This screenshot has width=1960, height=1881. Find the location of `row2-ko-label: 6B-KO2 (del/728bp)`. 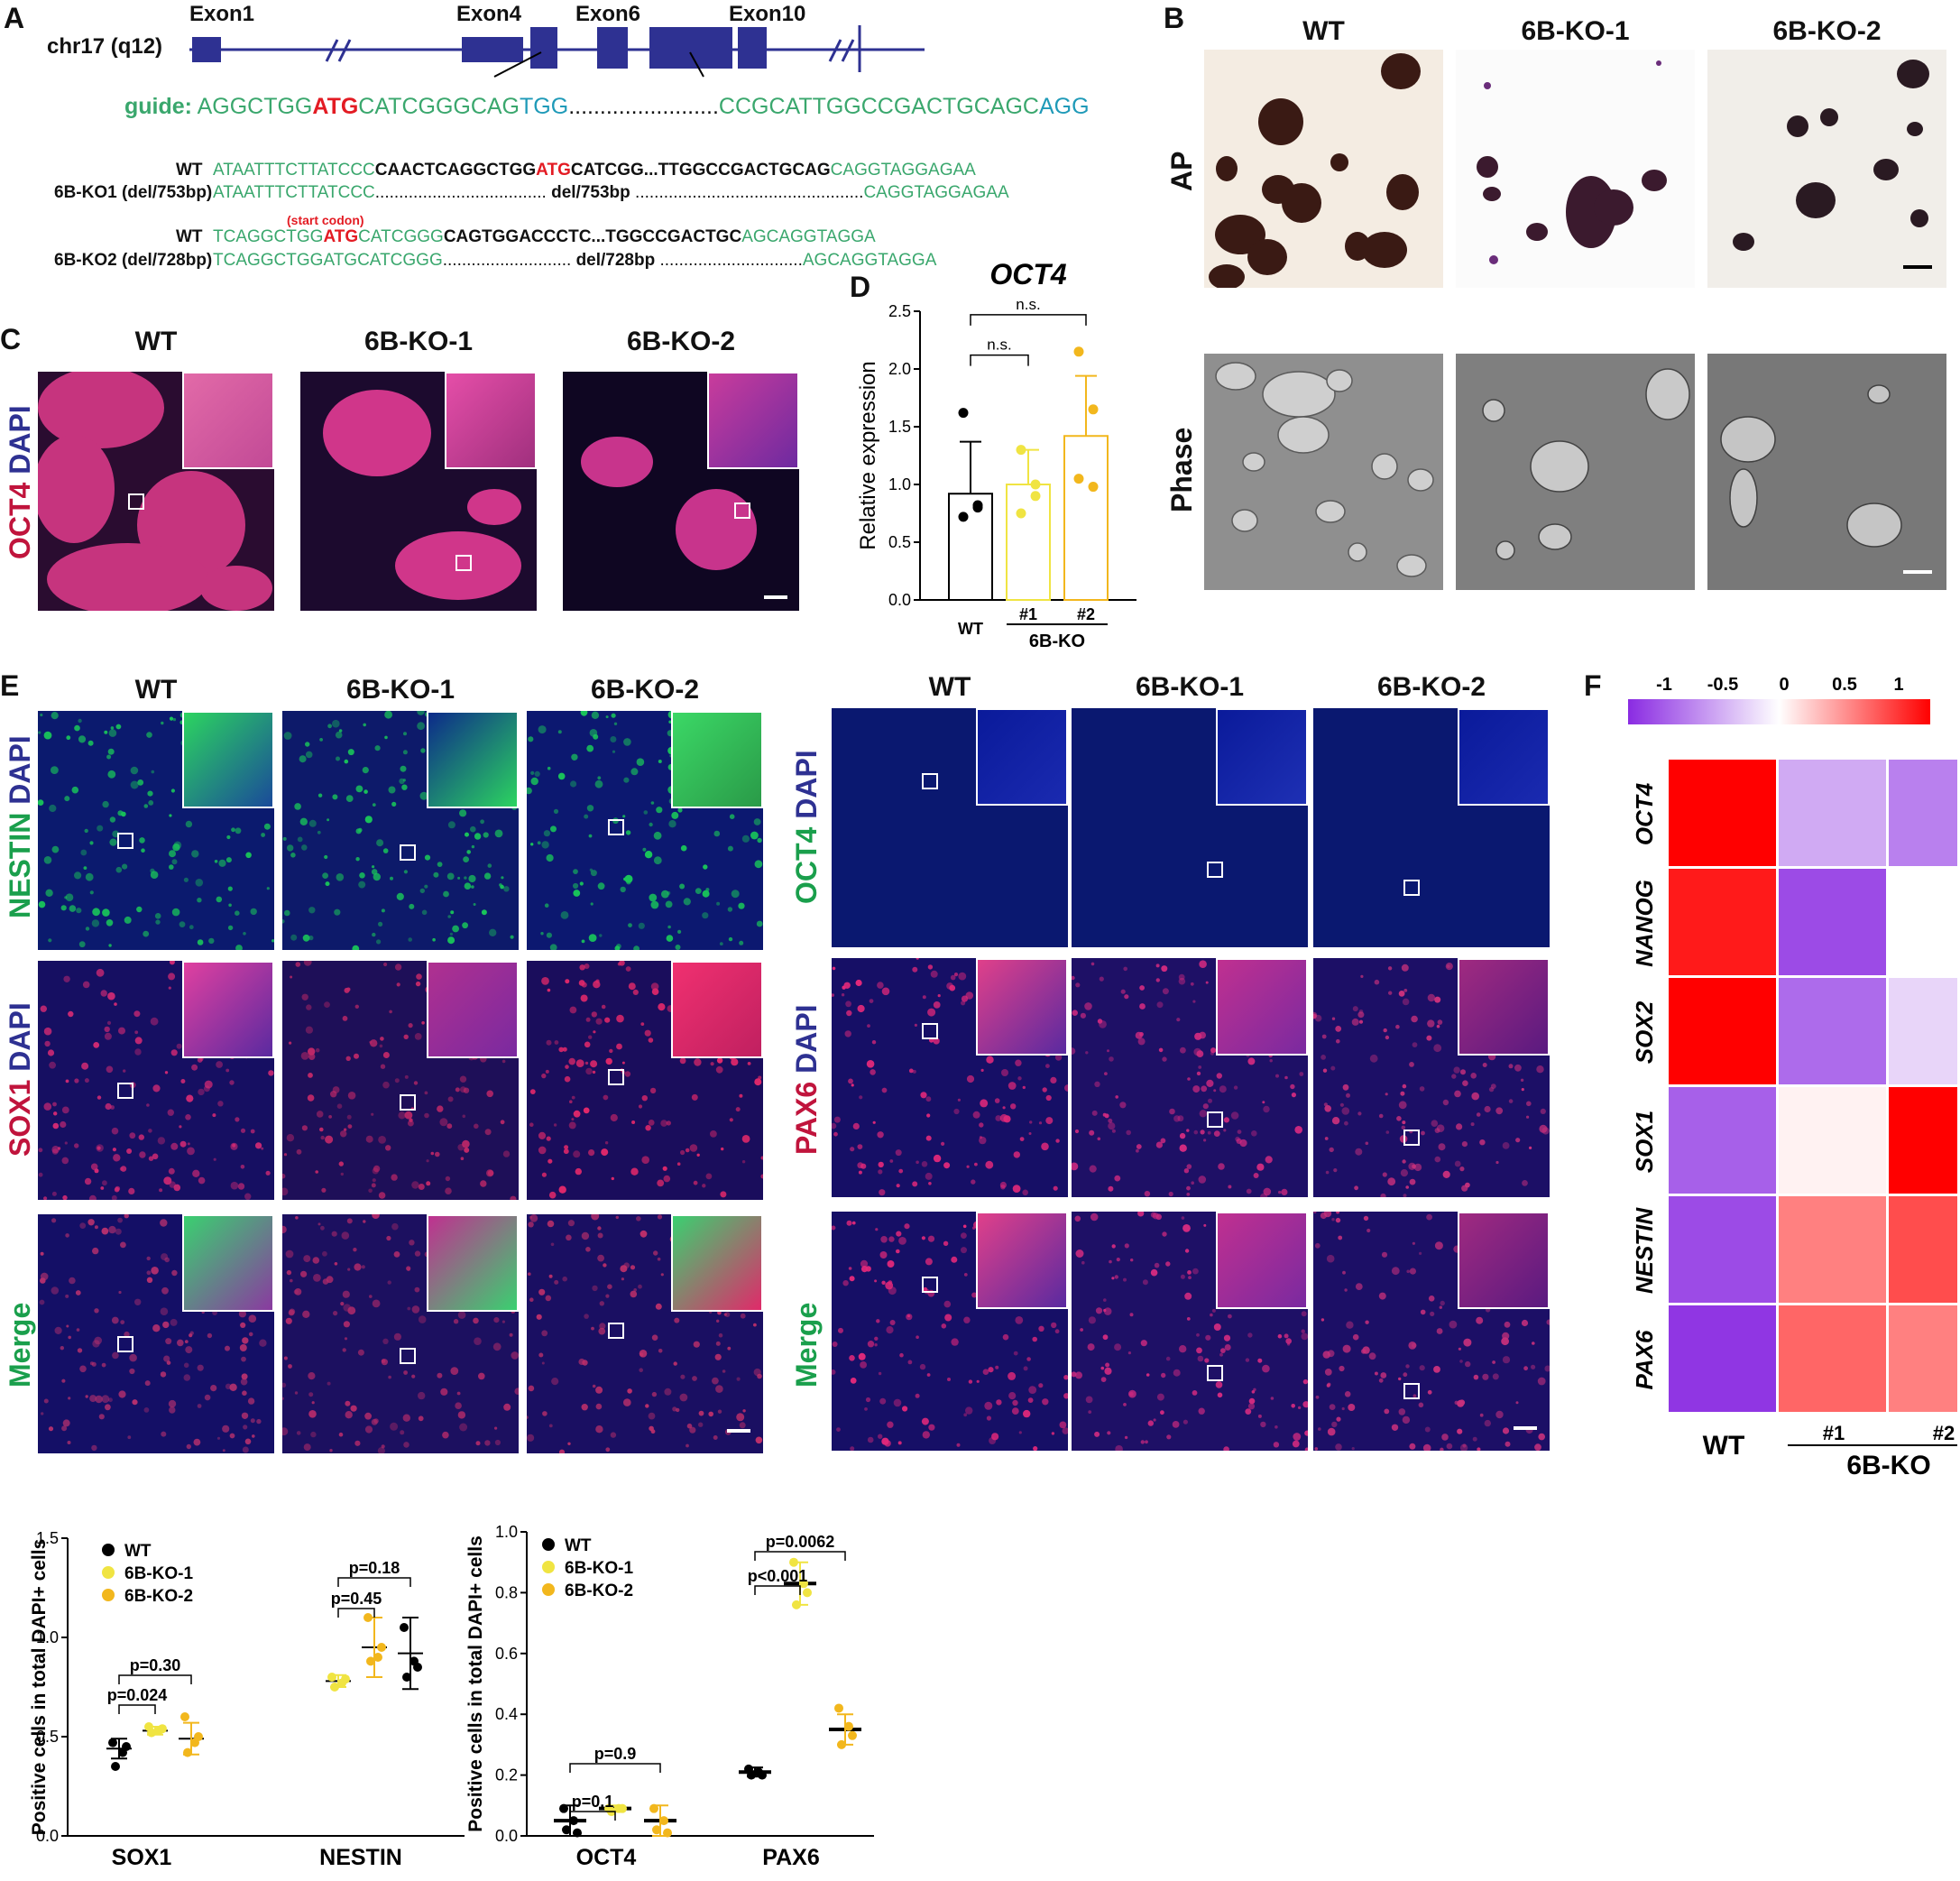

row2-ko-label: 6B-KO2 (del/728bp) is located at coordinates (133, 260).